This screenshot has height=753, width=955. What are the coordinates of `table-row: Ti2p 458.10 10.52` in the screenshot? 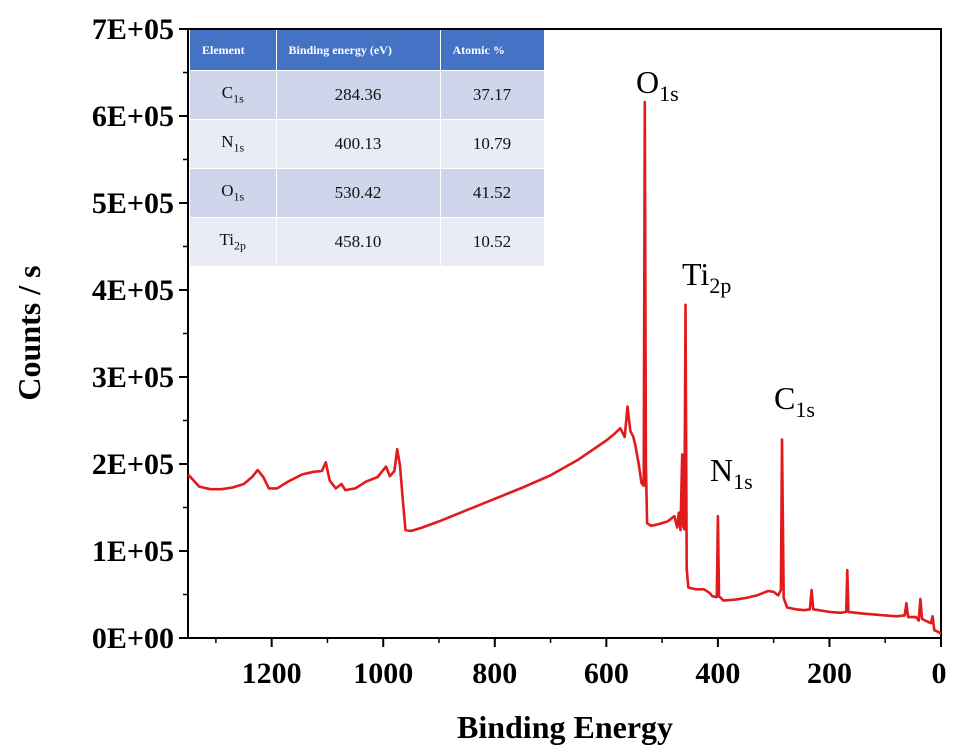 It's located at (367, 242).